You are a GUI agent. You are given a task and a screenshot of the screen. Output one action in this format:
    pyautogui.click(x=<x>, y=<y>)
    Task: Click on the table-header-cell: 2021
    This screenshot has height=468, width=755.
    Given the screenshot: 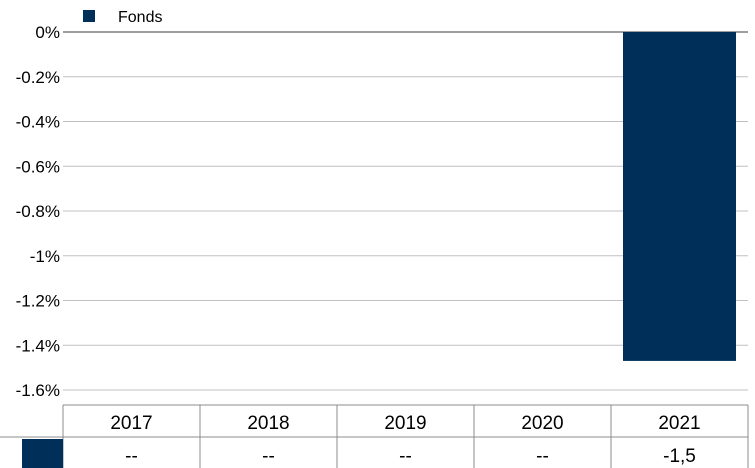 What is the action you would take?
    pyautogui.click(x=679, y=423)
    